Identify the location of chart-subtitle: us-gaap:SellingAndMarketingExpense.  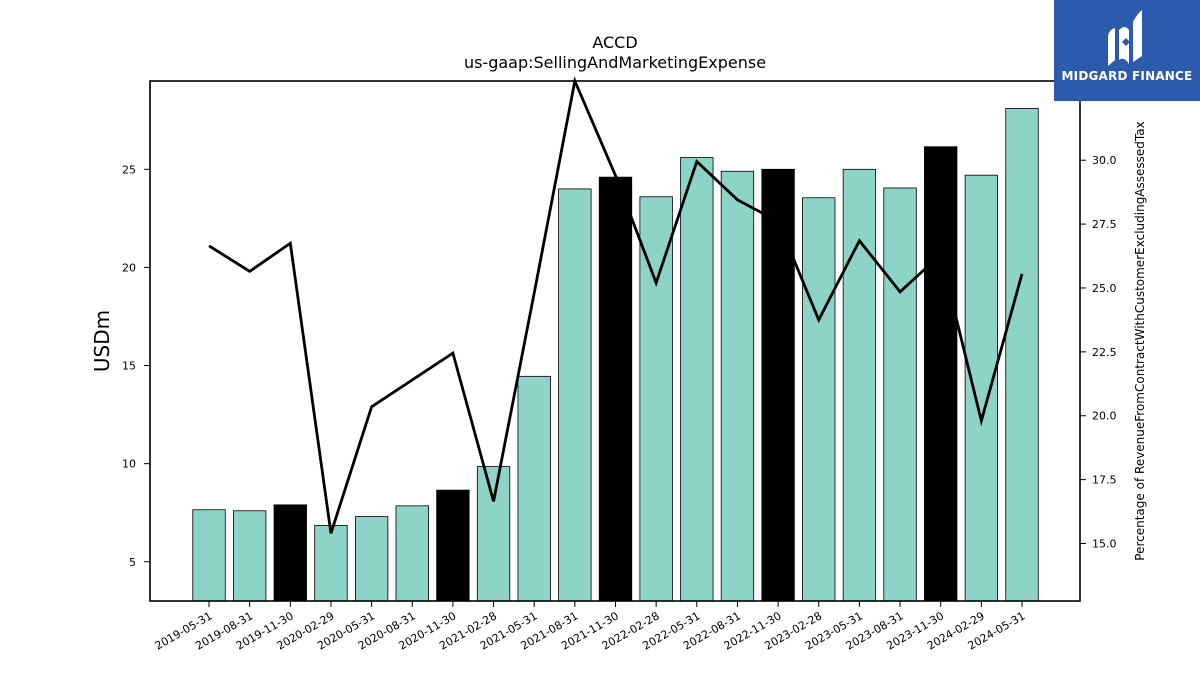
(615, 62).